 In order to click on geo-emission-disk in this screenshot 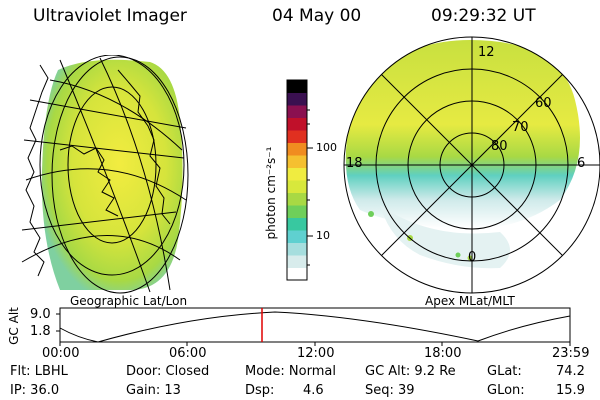, I will do `click(112, 174)`.